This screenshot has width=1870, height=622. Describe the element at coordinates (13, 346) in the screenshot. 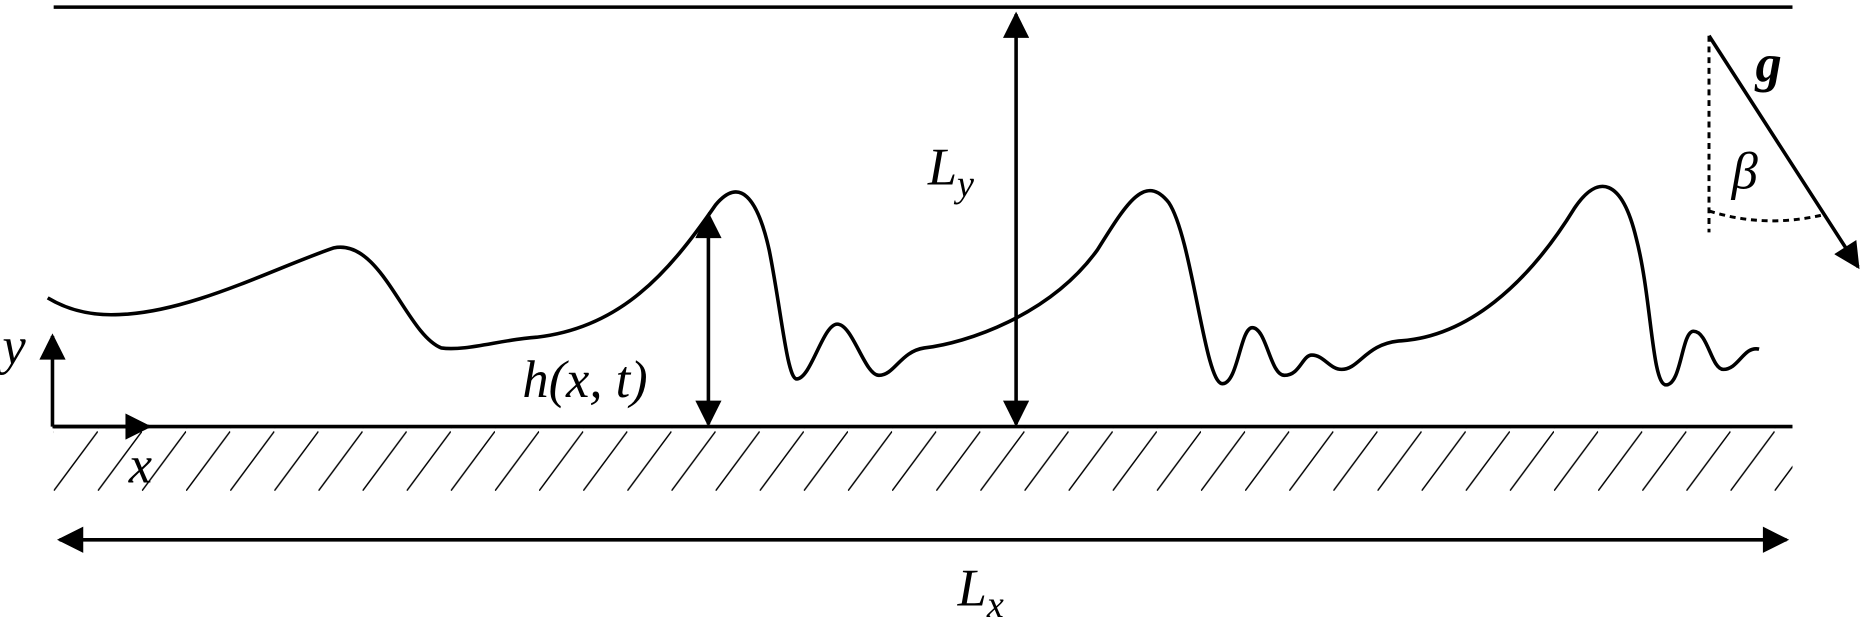

I see `y-axis-label: y` at that location.